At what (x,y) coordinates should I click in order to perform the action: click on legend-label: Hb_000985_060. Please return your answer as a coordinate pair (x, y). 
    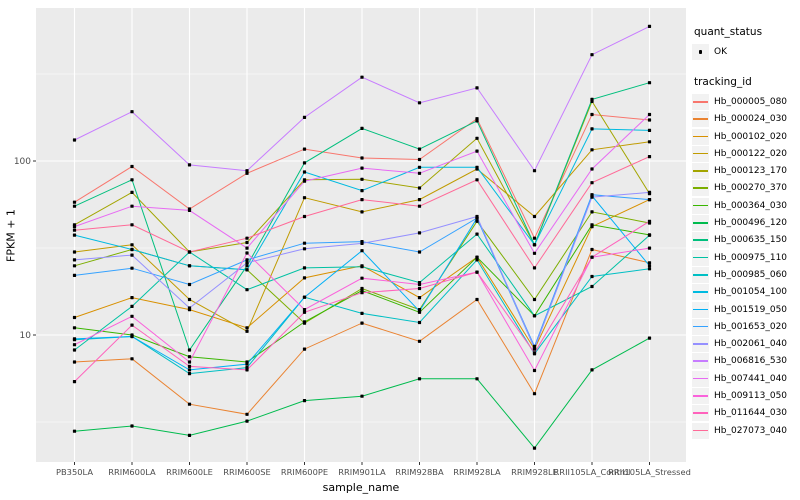
    Looking at the image, I should click on (751, 274).